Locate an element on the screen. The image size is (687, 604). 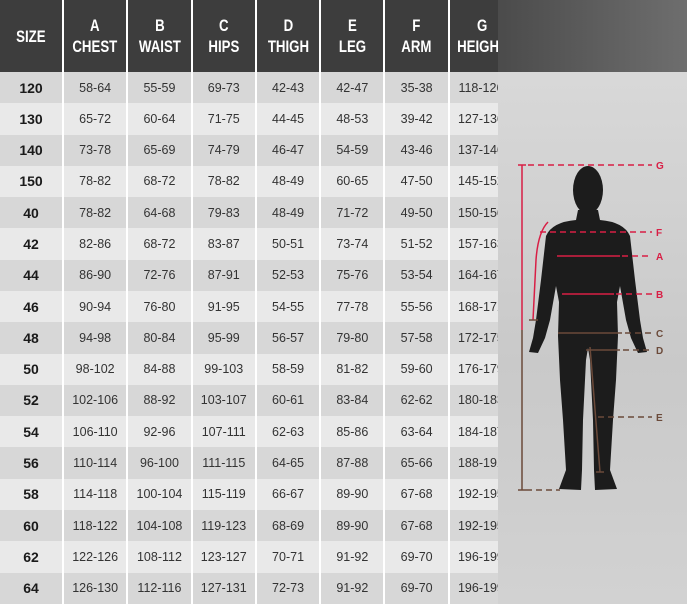
measurement-cell: 55-59 is located at coordinates (160, 88).